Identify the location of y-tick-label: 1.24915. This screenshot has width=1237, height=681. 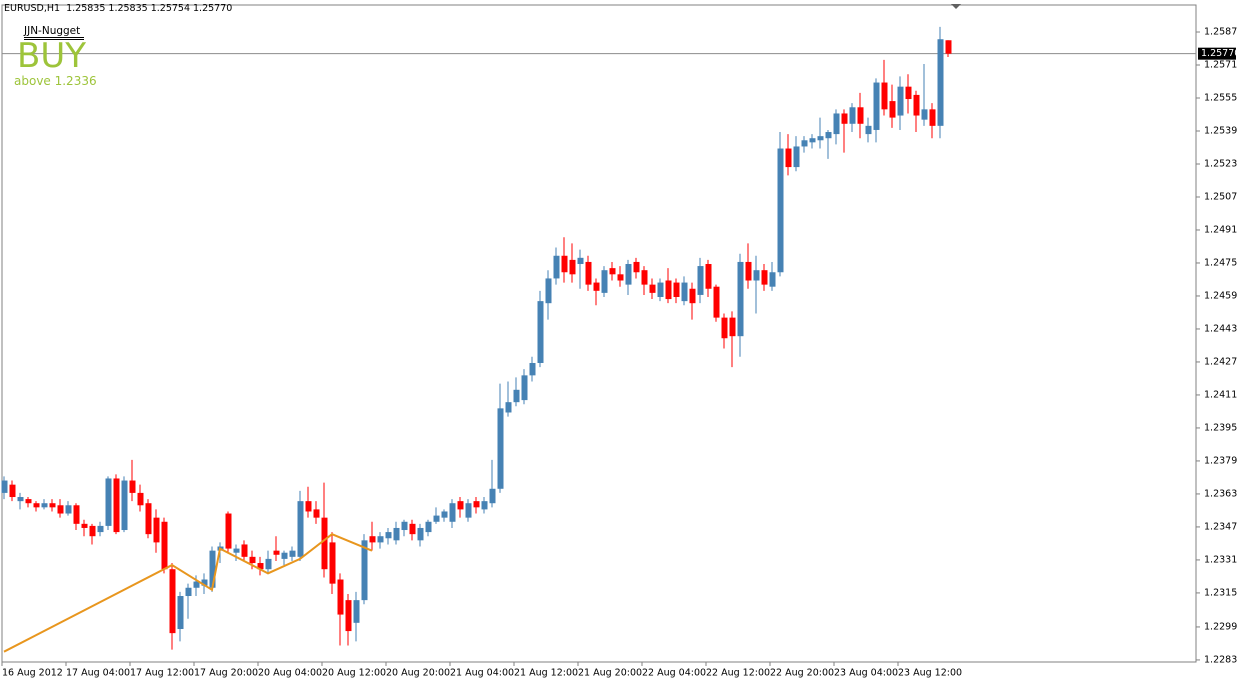
(1220, 229).